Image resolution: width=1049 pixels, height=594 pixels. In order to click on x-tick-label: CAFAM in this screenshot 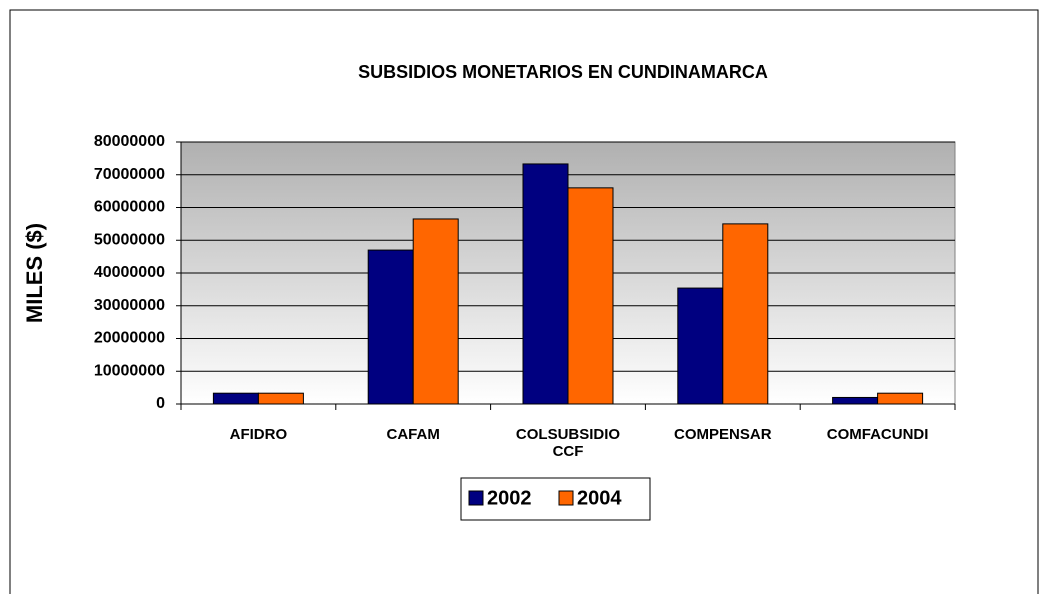, I will do `click(413, 434)`.